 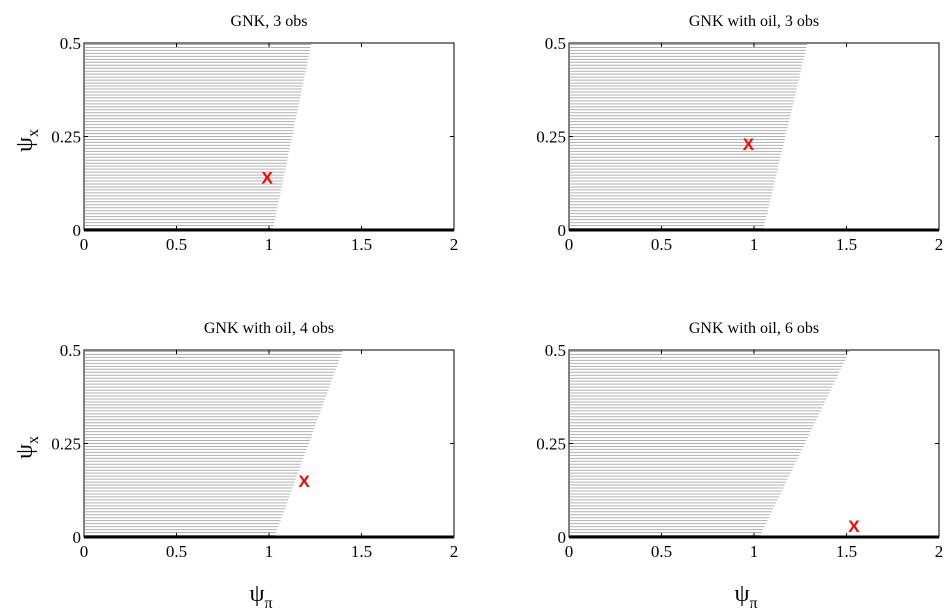 What do you see at coordinates (754, 21) in the screenshot?
I see `subplot-title: GNK with oil, 3 obs` at bounding box center [754, 21].